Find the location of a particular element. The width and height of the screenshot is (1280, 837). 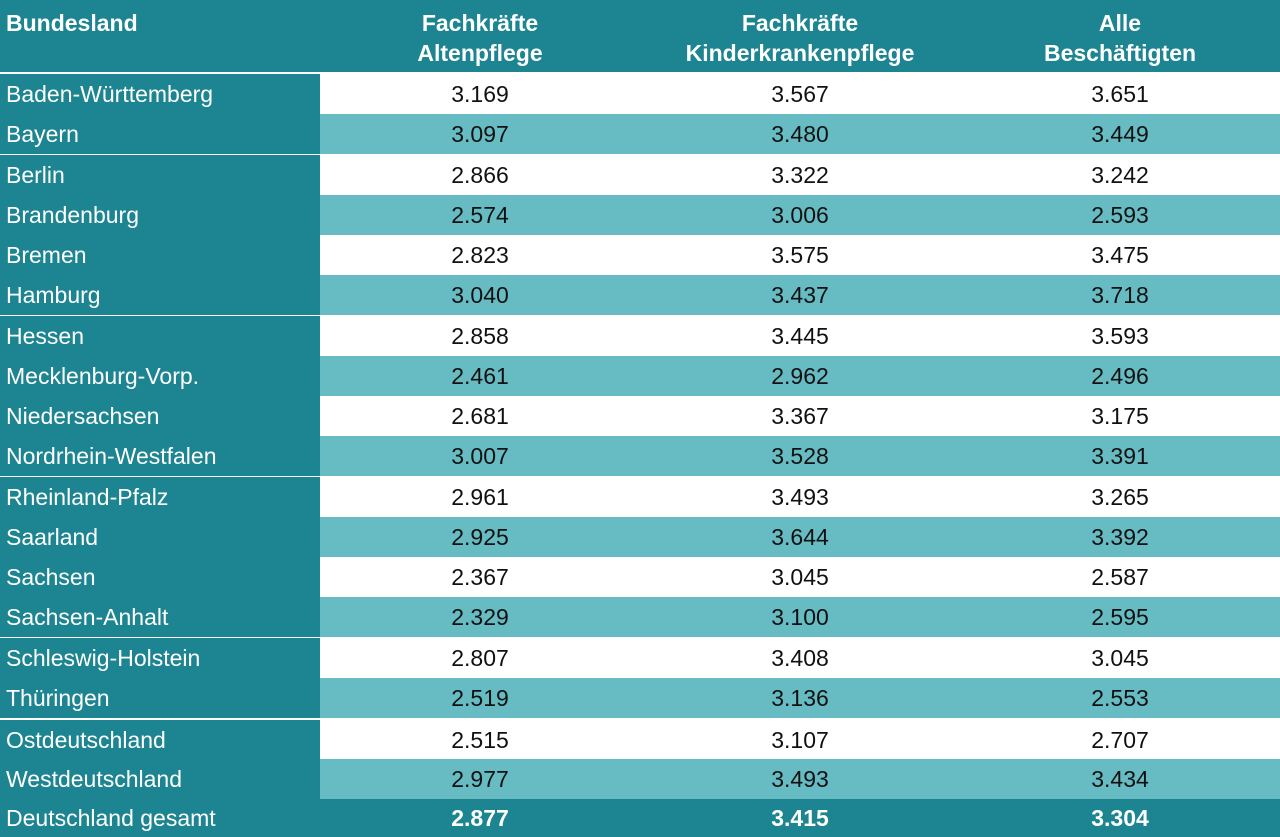

row-label-bundesland: Hamburg is located at coordinates (160, 295).